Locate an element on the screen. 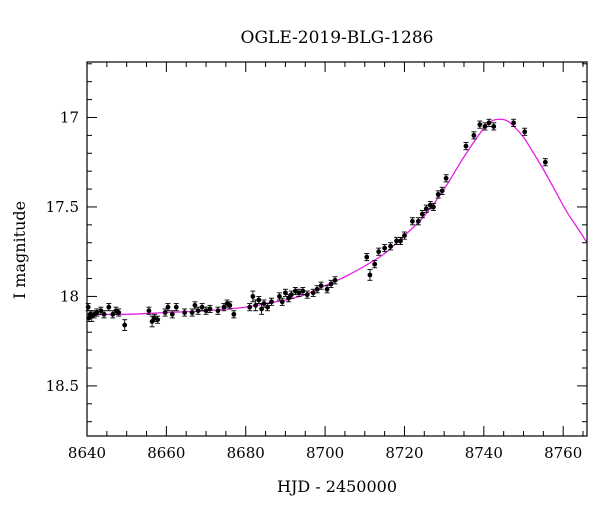 The image size is (600, 512). x-tick-labels: 8640 8660 8680 8700 8720 8740 8760 is located at coordinates (325, 453).